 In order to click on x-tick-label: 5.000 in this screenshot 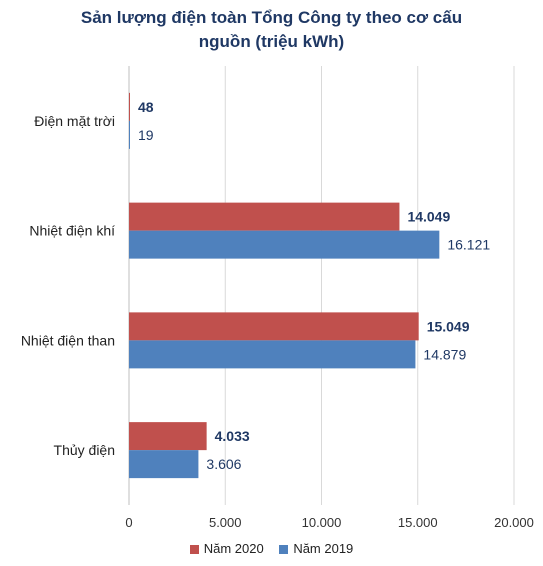, I will do `click(225, 522)`.